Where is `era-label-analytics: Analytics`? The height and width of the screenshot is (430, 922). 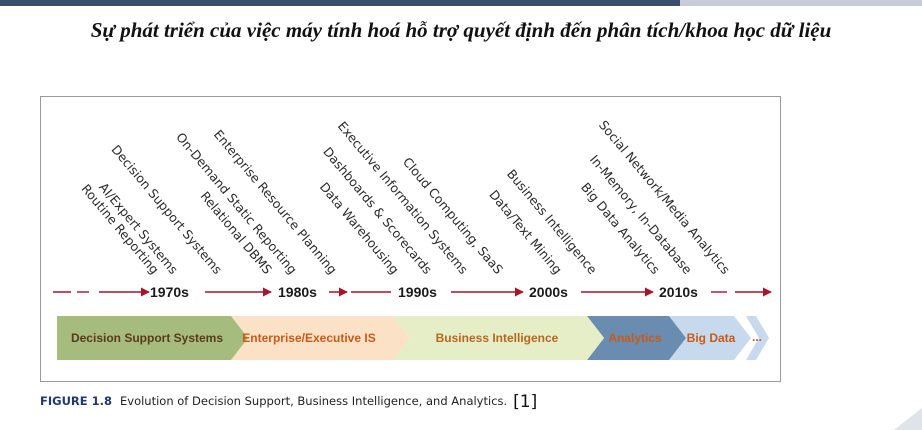
era-label-analytics: Analytics is located at coordinates (635, 338).